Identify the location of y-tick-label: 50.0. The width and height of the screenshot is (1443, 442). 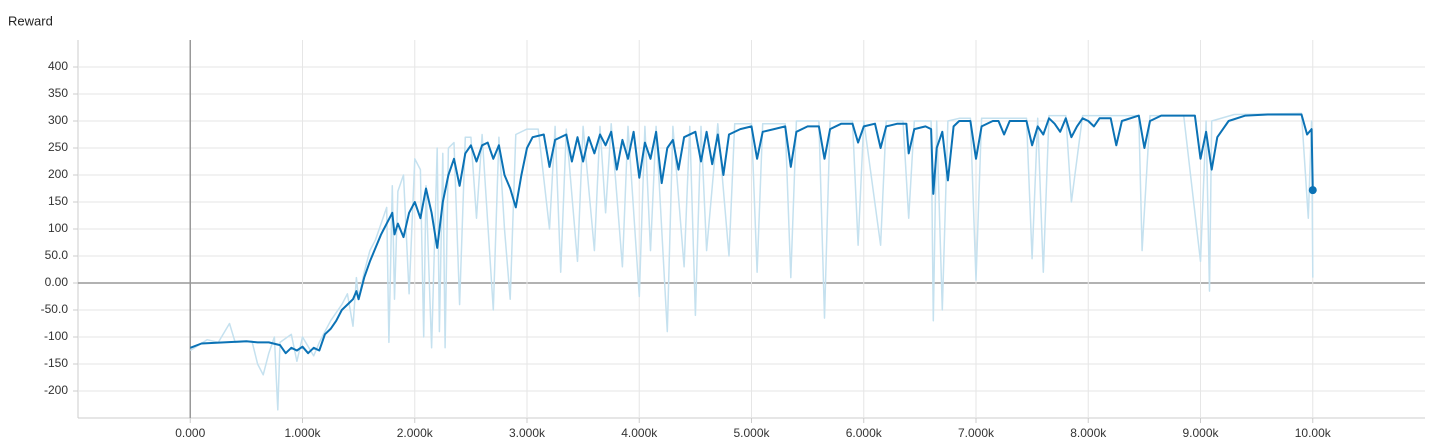
(57, 255).